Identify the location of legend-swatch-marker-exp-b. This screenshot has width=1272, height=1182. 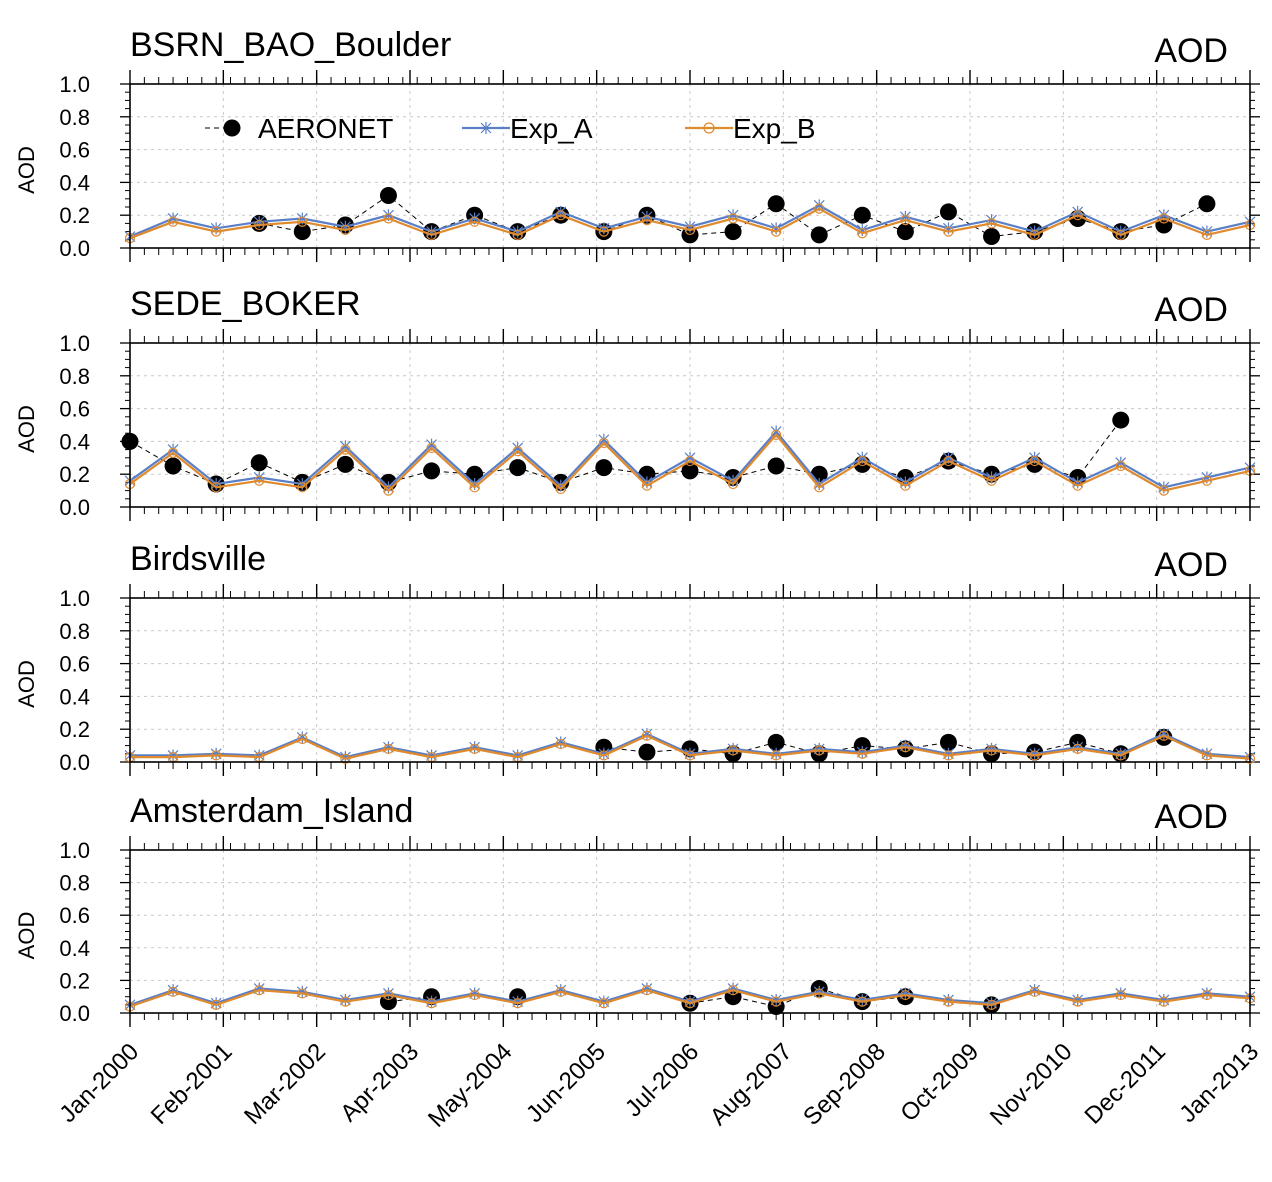
(709, 128).